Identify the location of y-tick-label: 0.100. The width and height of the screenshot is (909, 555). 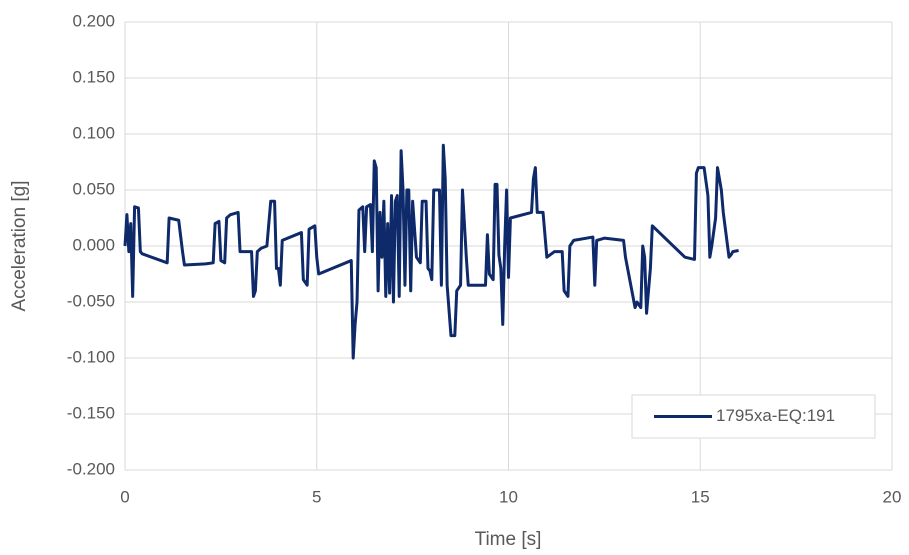
(93, 132).